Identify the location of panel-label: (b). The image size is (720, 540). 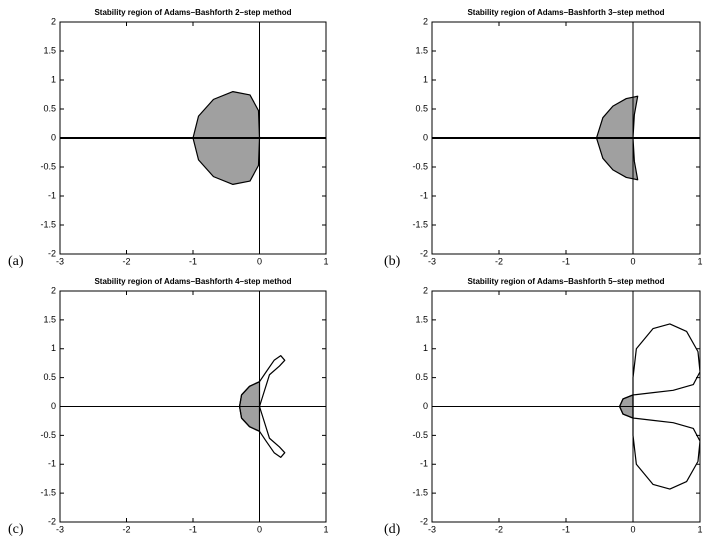
(392, 261).